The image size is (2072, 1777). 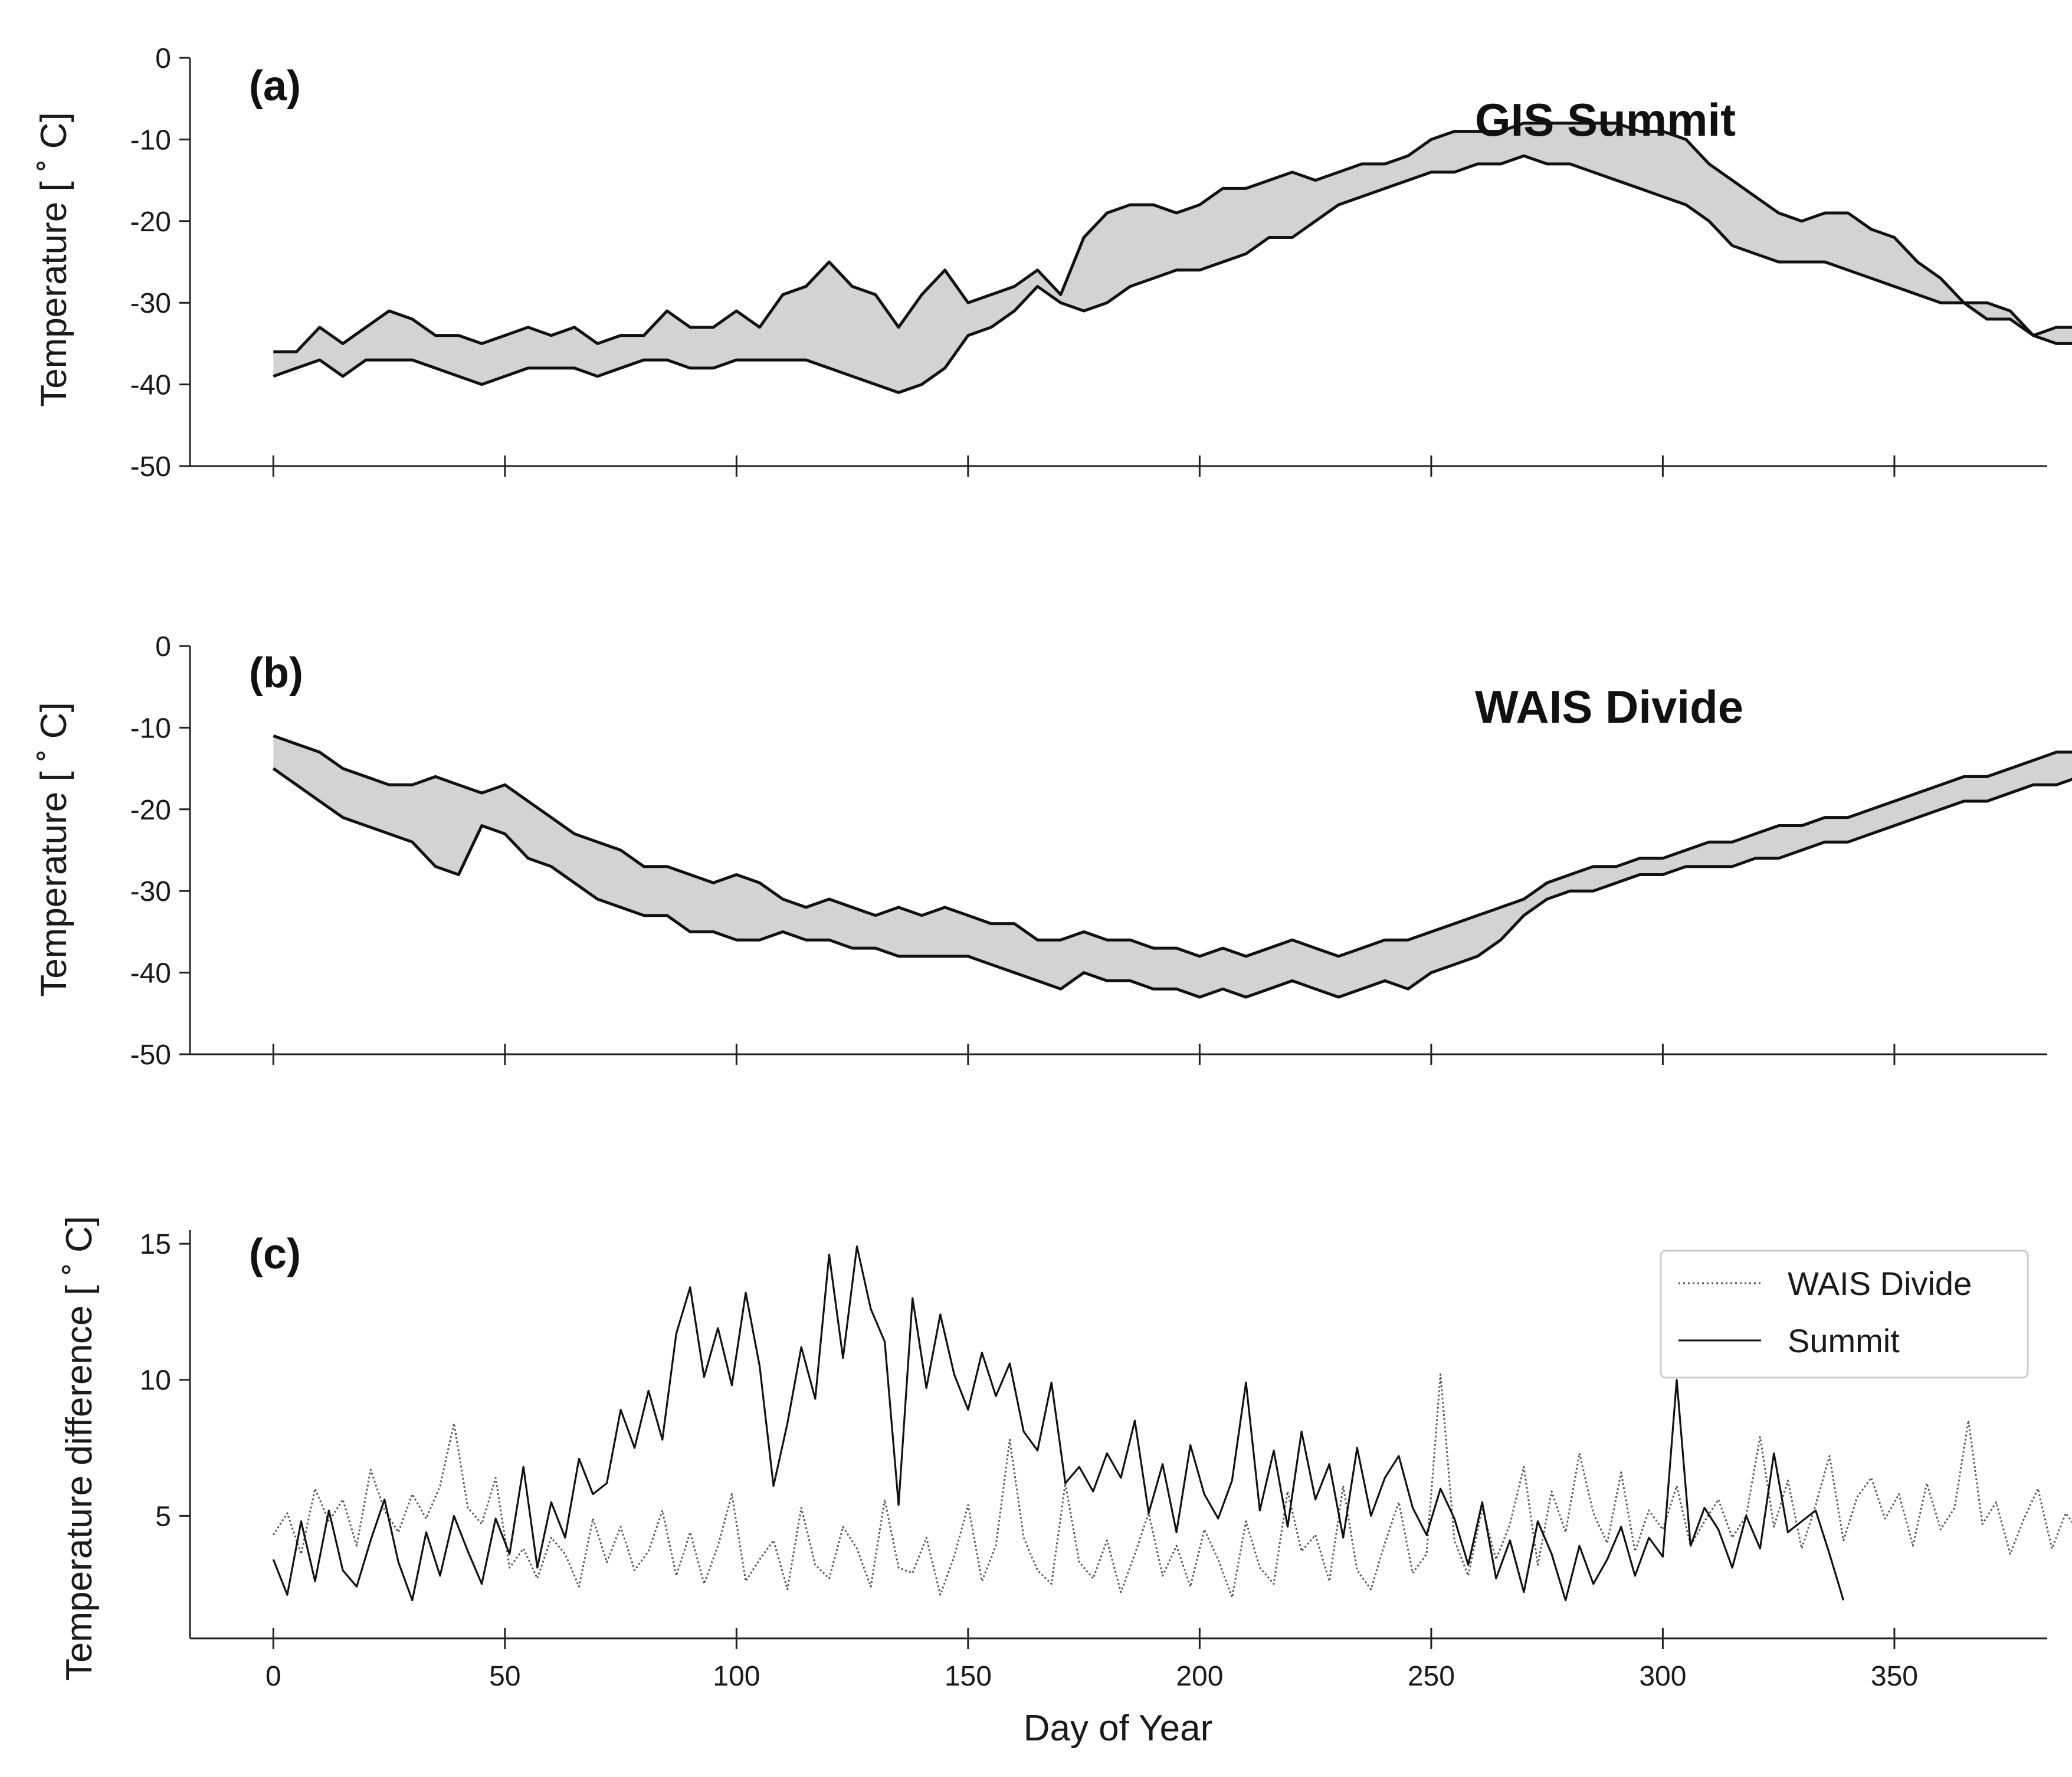 What do you see at coordinates (150, 974) in the screenshot?
I see `panel-b-y-tick-label: -40` at bounding box center [150, 974].